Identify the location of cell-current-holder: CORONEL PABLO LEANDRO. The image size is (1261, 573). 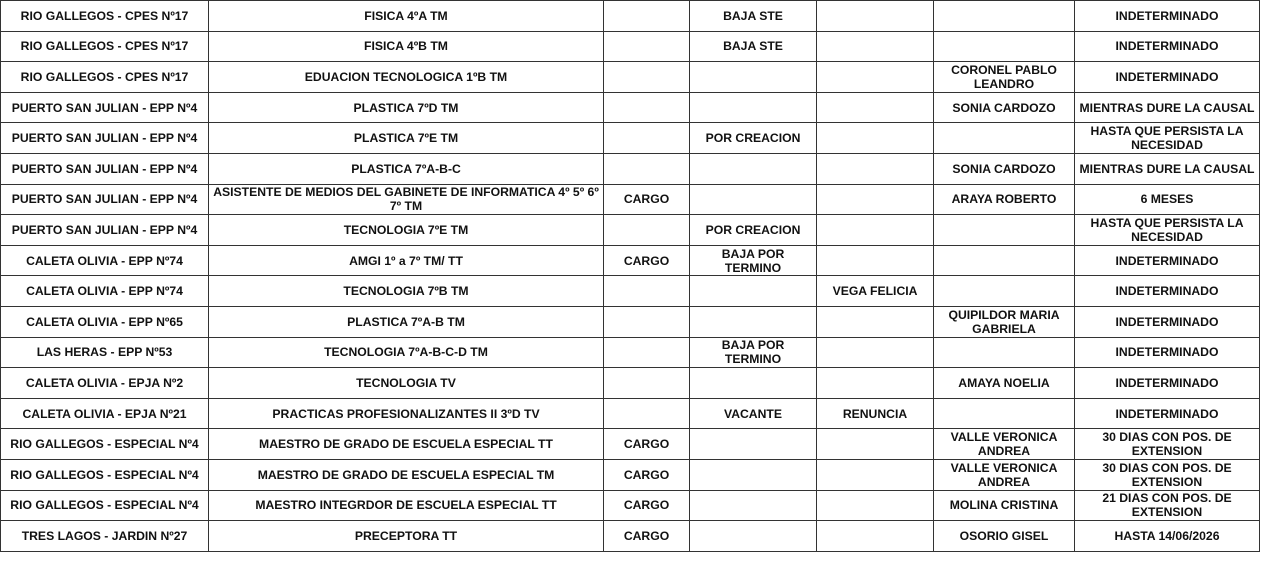
(1004, 77).